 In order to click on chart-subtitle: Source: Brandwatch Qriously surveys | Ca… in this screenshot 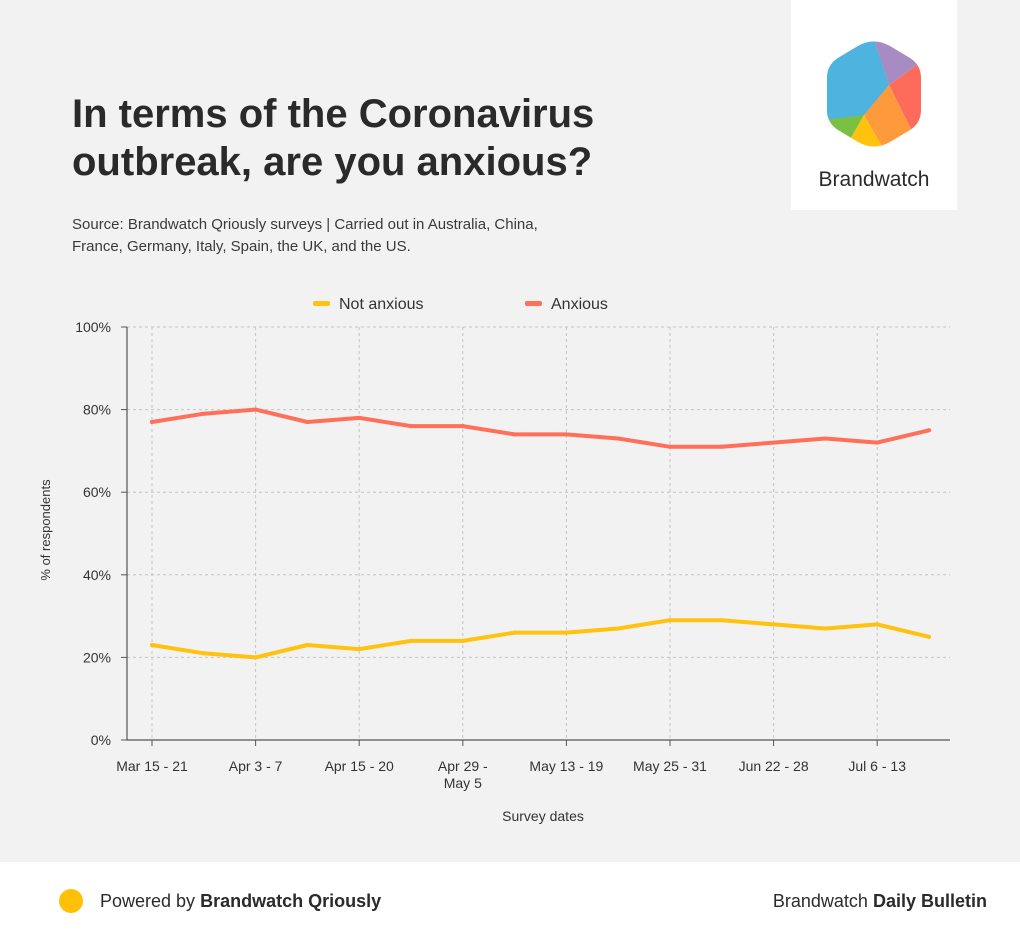, I will do `click(305, 235)`.